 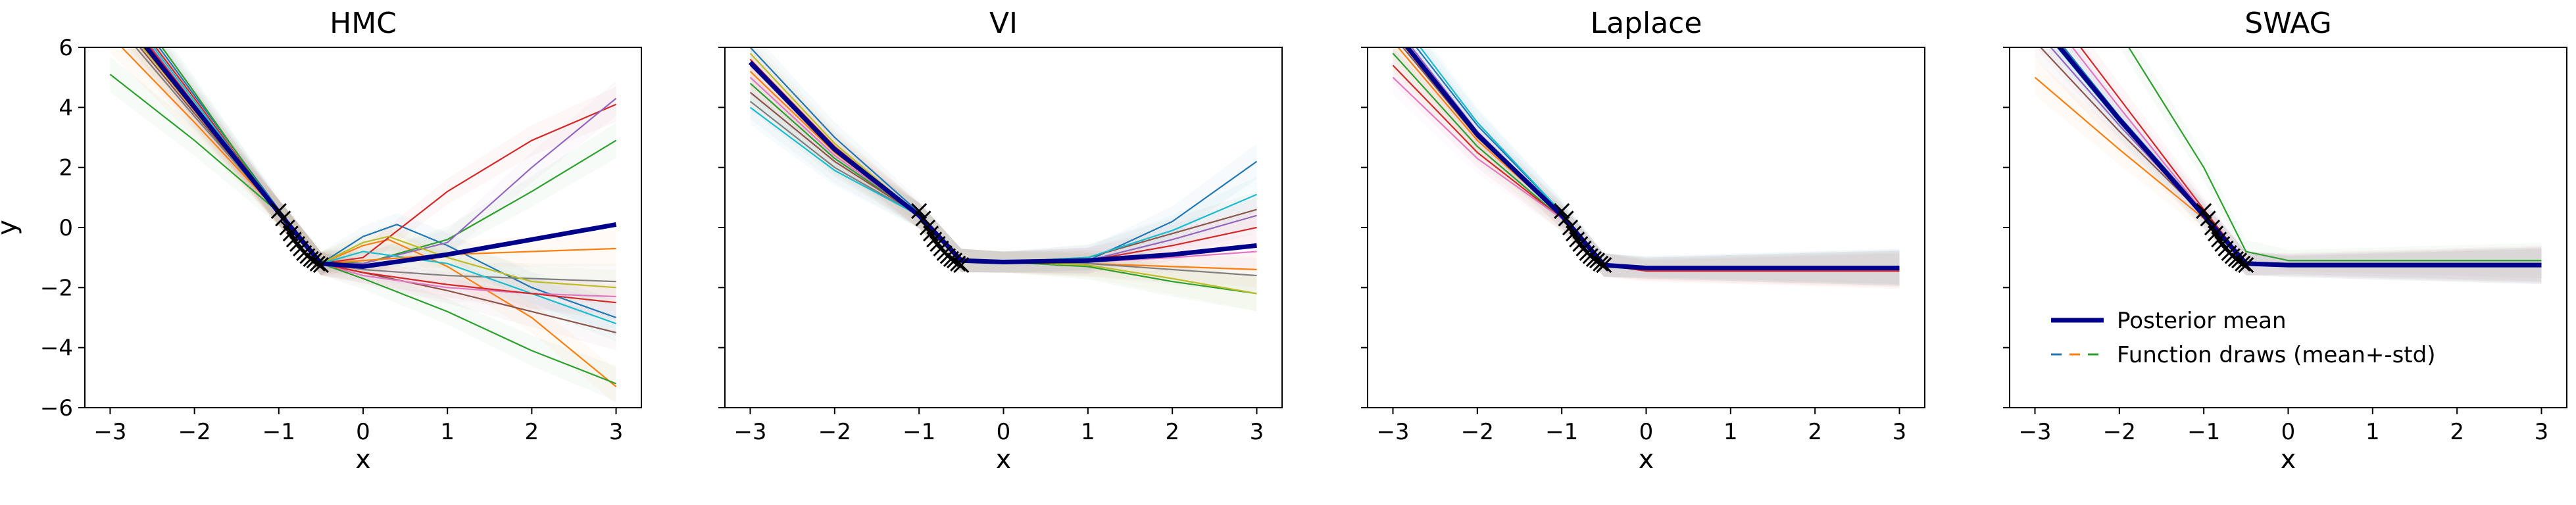 What do you see at coordinates (11, 228) in the screenshot?
I see `y-axis-label: y` at bounding box center [11, 228].